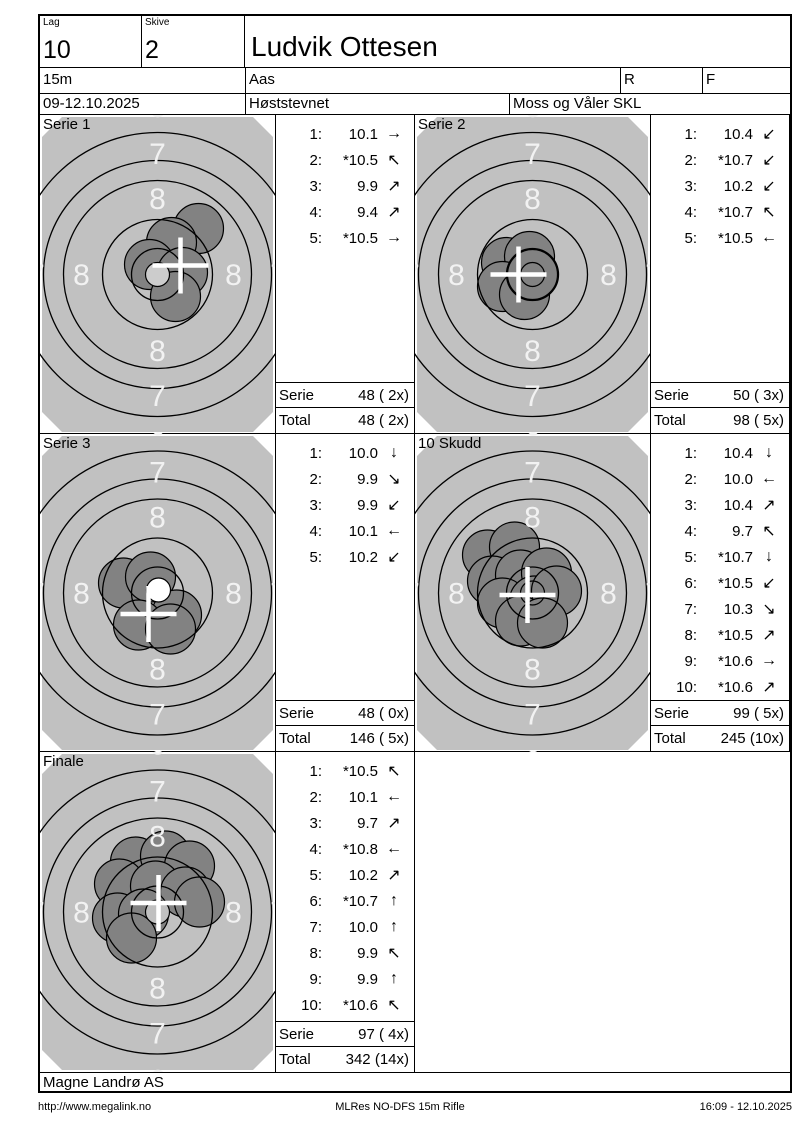 Image resolution: width=800 pixels, height=1130 pixels. I want to click on shot-value: 9.7, so click(742, 531).